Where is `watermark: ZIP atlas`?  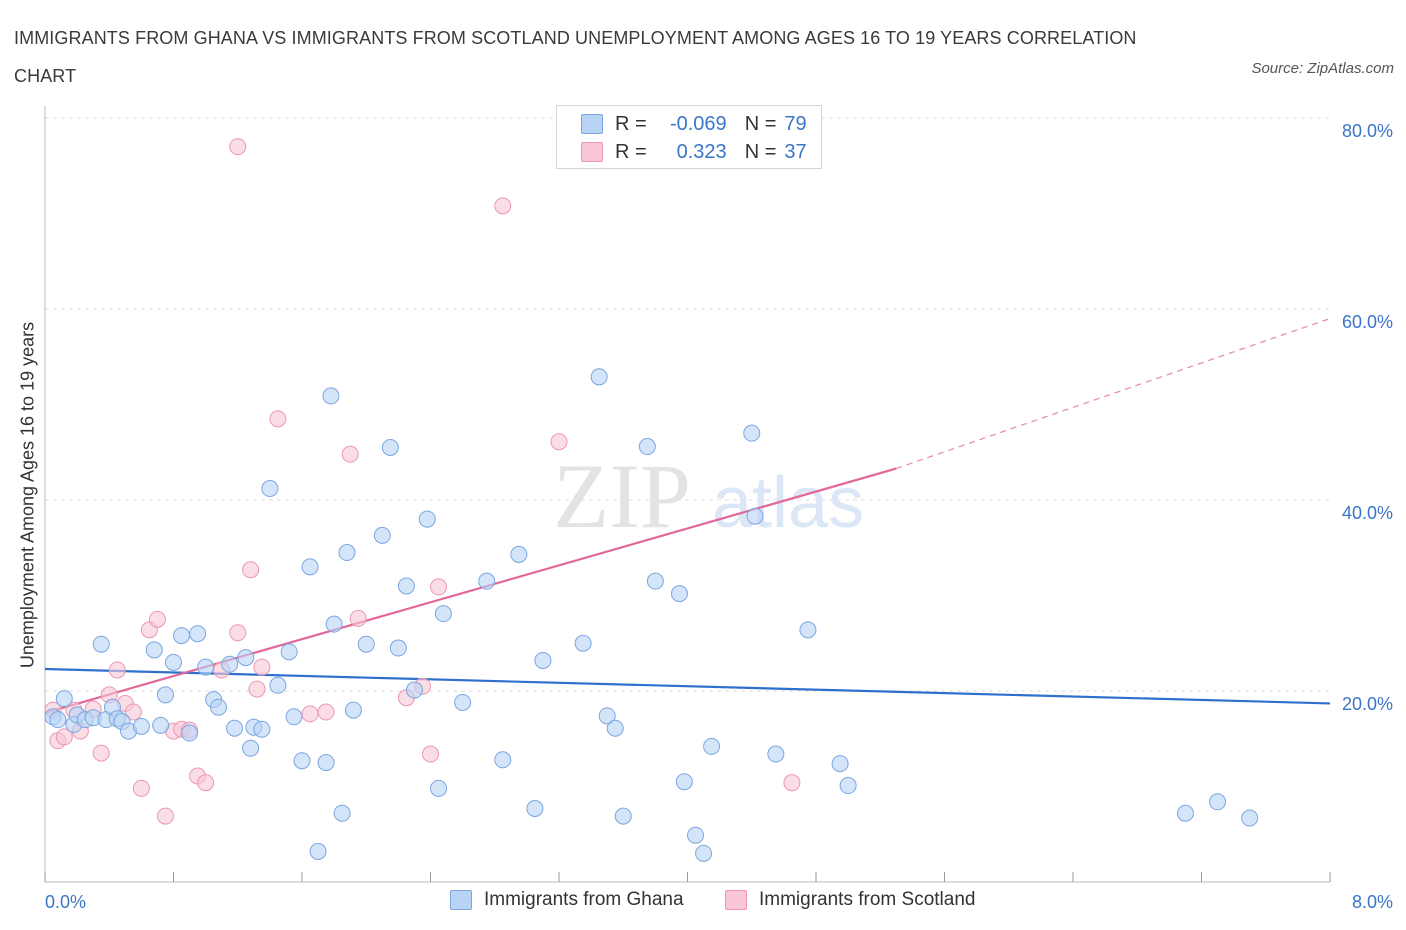
watermark: ZIP atlas is located at coordinates (708, 496).